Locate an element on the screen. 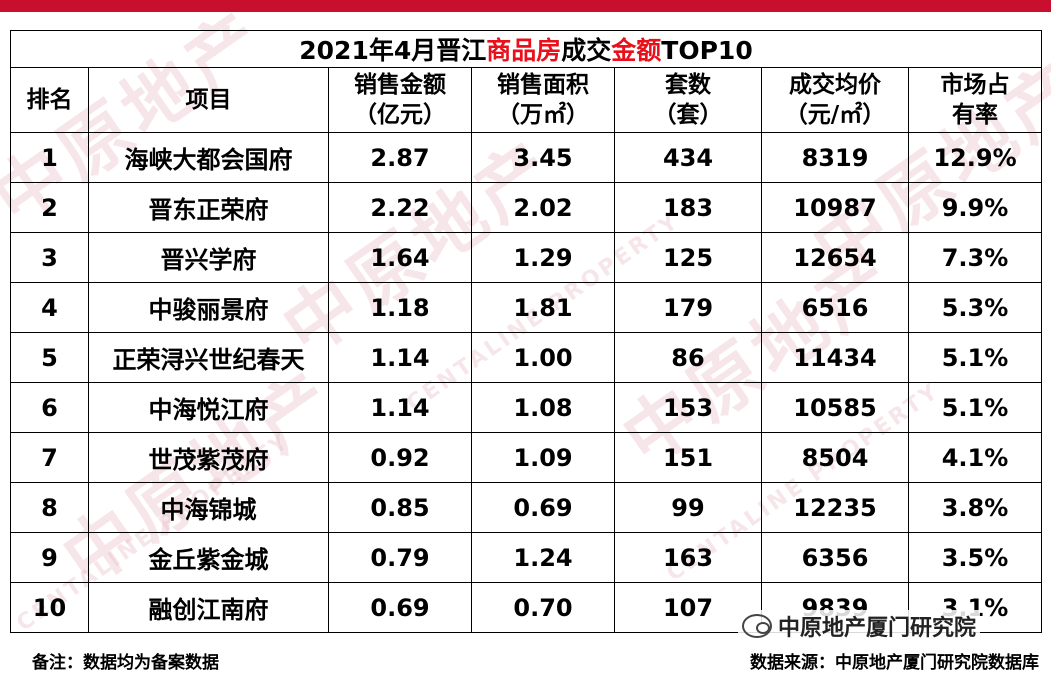 Image resolution: width=1051 pixels, height=673 pixels. cell-avg-price: 12235 is located at coordinates (835, 507).